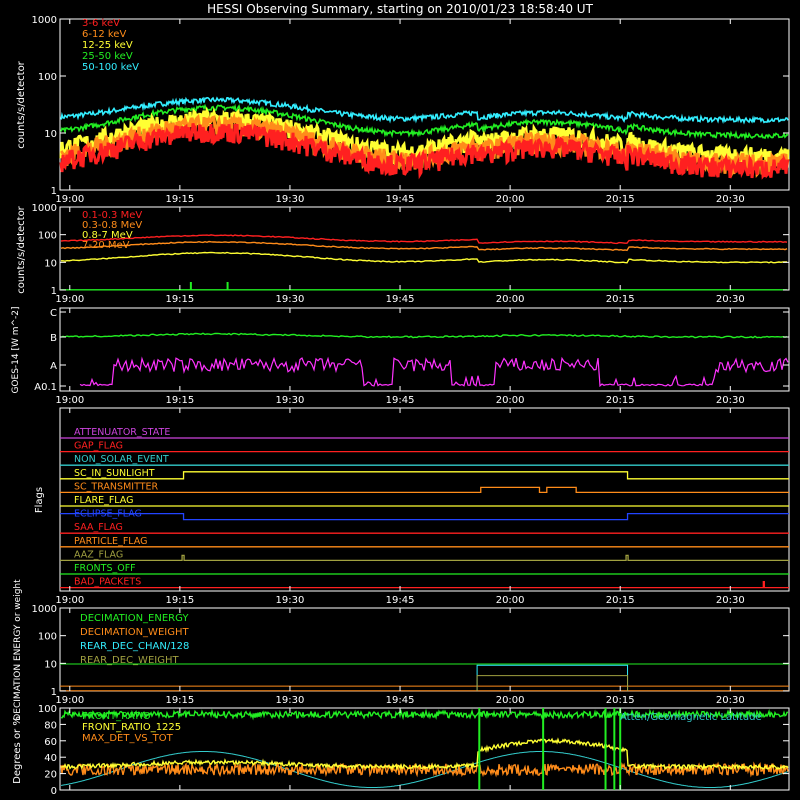 The width and height of the screenshot is (800, 800). I want to click on panel-goes: A0.1 A B C GOES-14 [W m^-2], so click(400, 350).